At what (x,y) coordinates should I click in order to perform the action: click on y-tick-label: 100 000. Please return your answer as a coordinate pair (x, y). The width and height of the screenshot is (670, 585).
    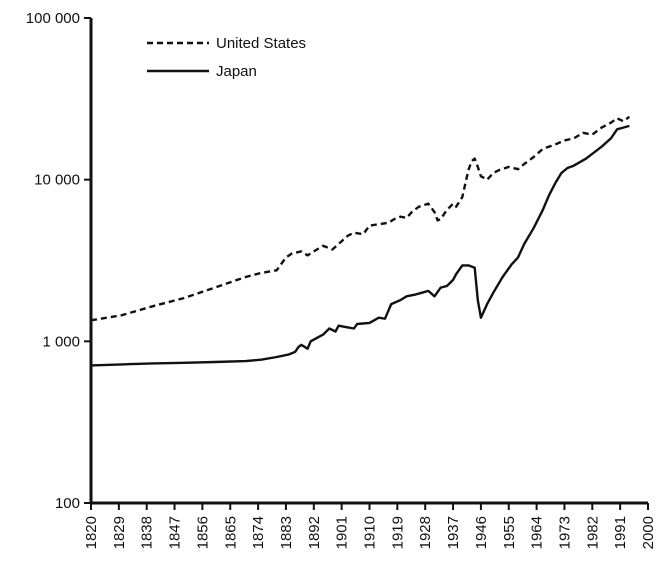
    Looking at the image, I should click on (53, 18).